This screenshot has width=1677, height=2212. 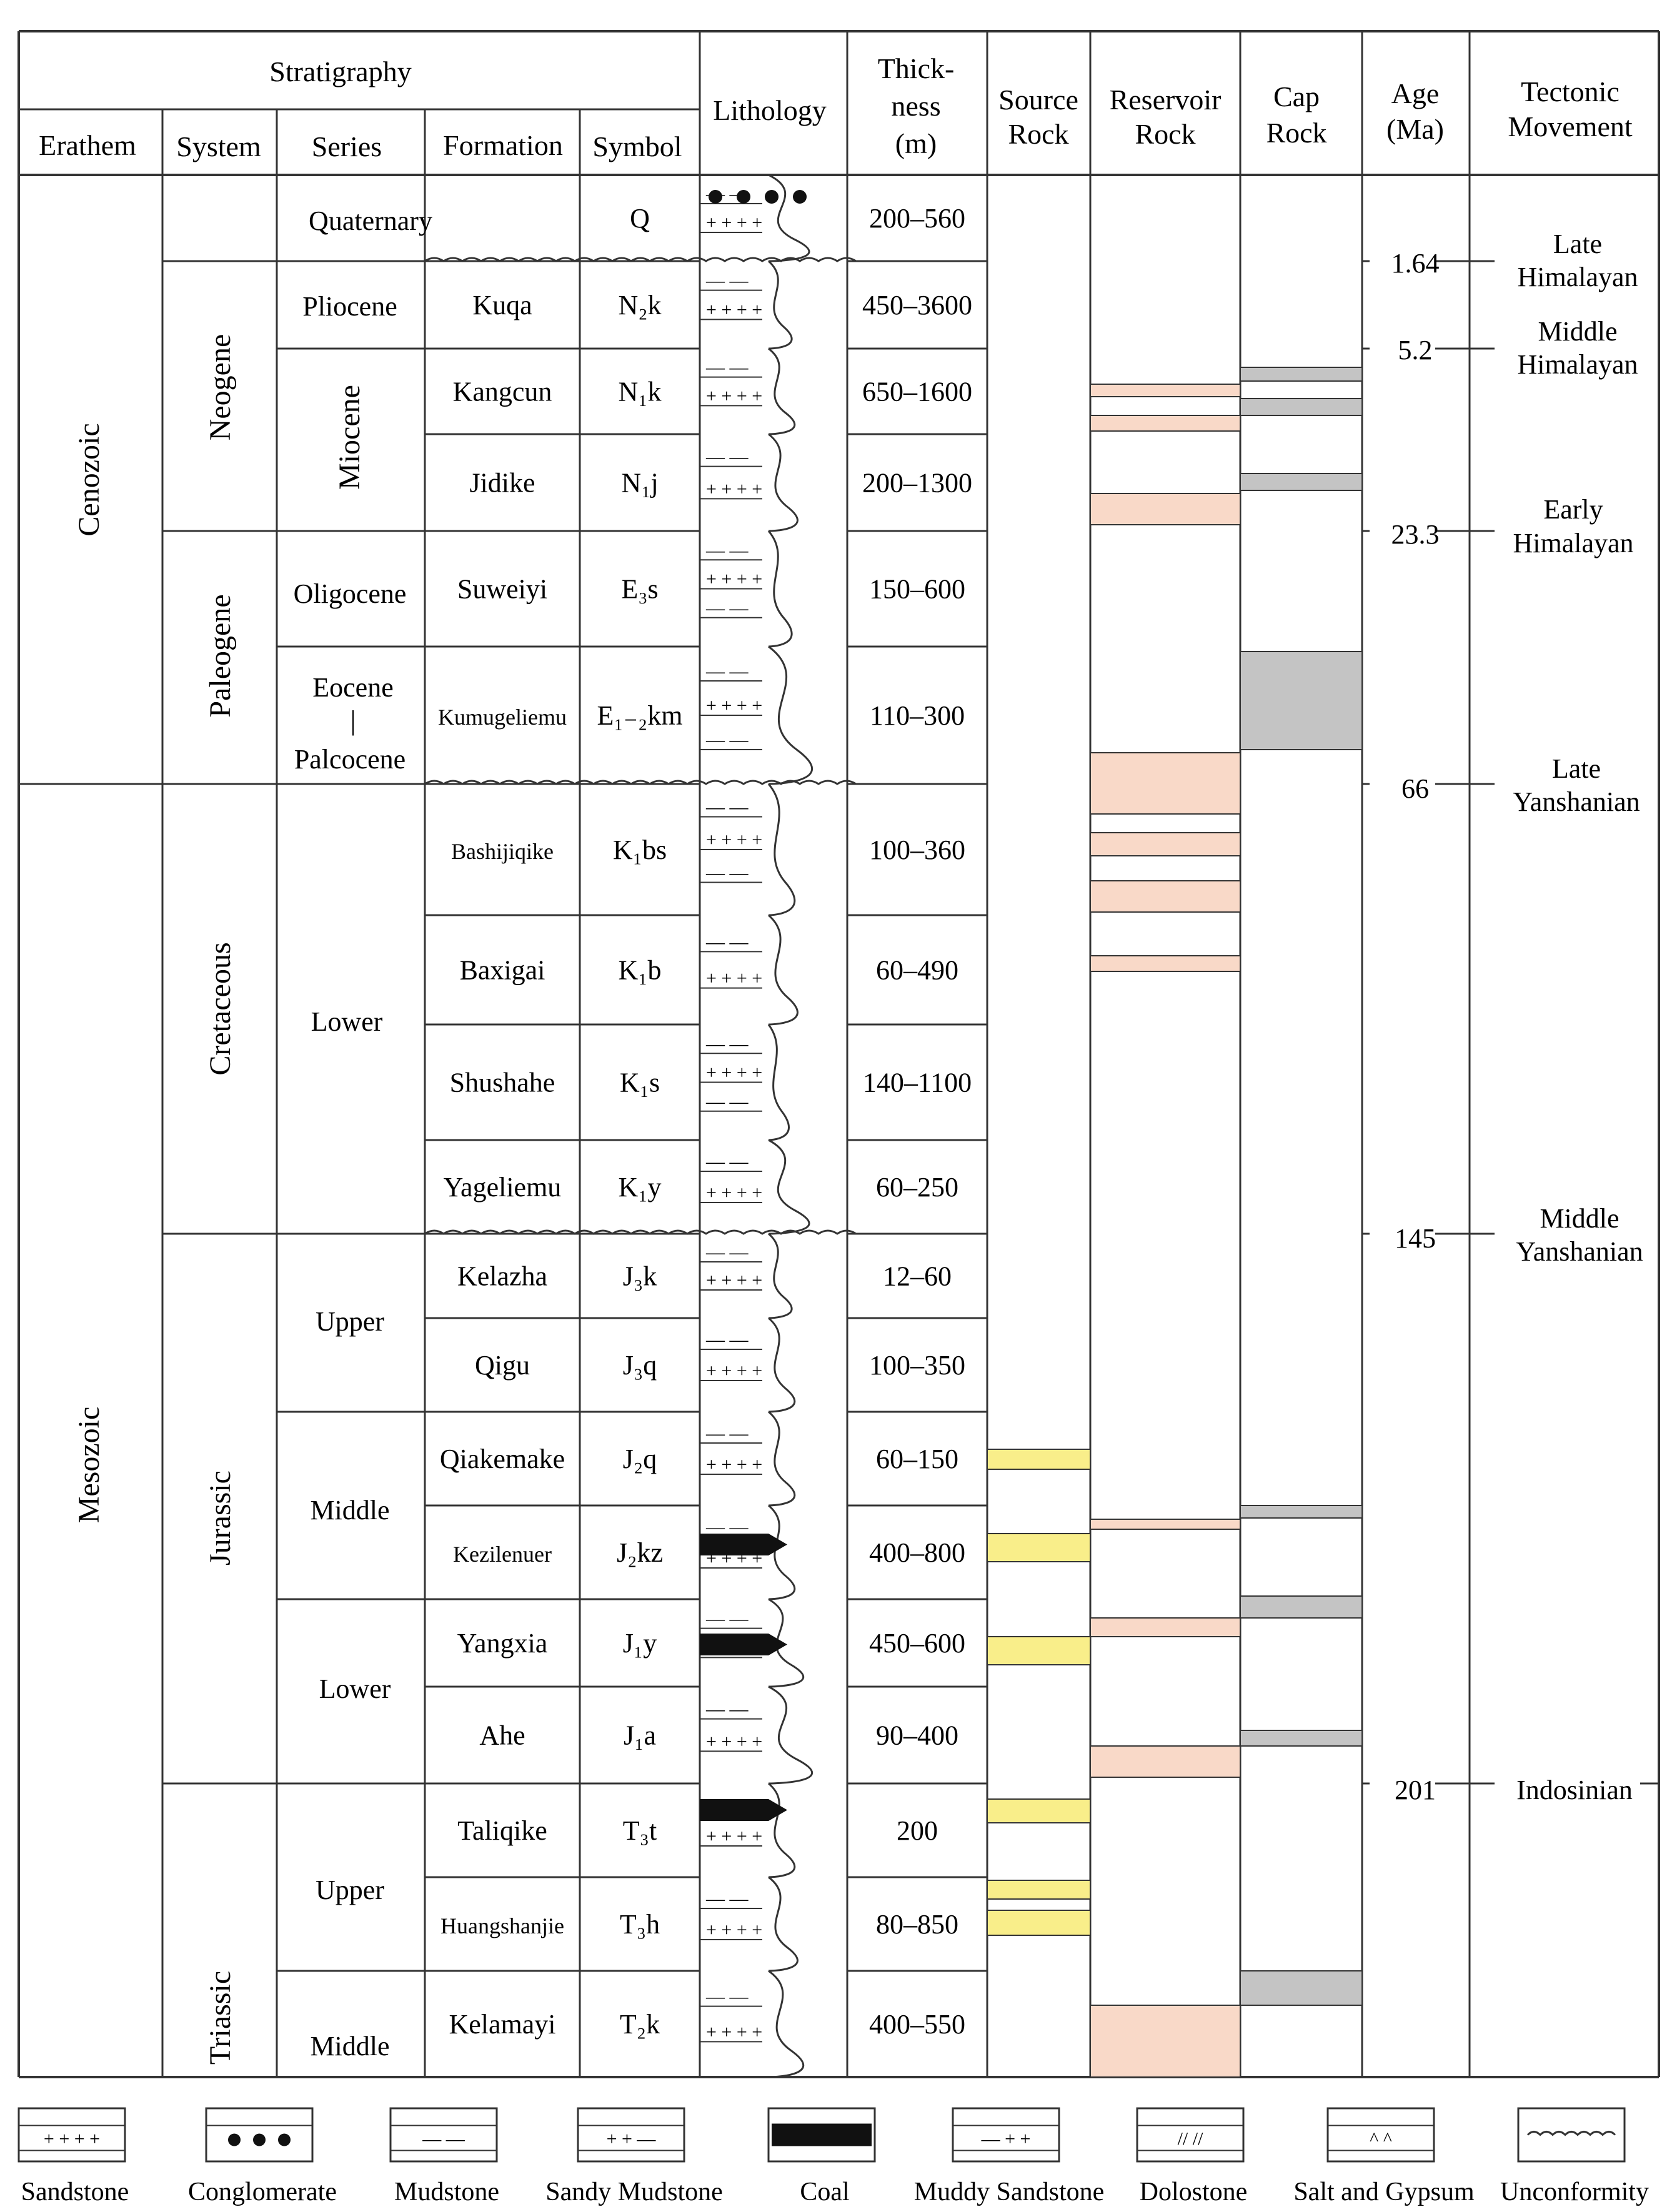 I want to click on legend-pattern: — —, so click(x=443, y=2139).